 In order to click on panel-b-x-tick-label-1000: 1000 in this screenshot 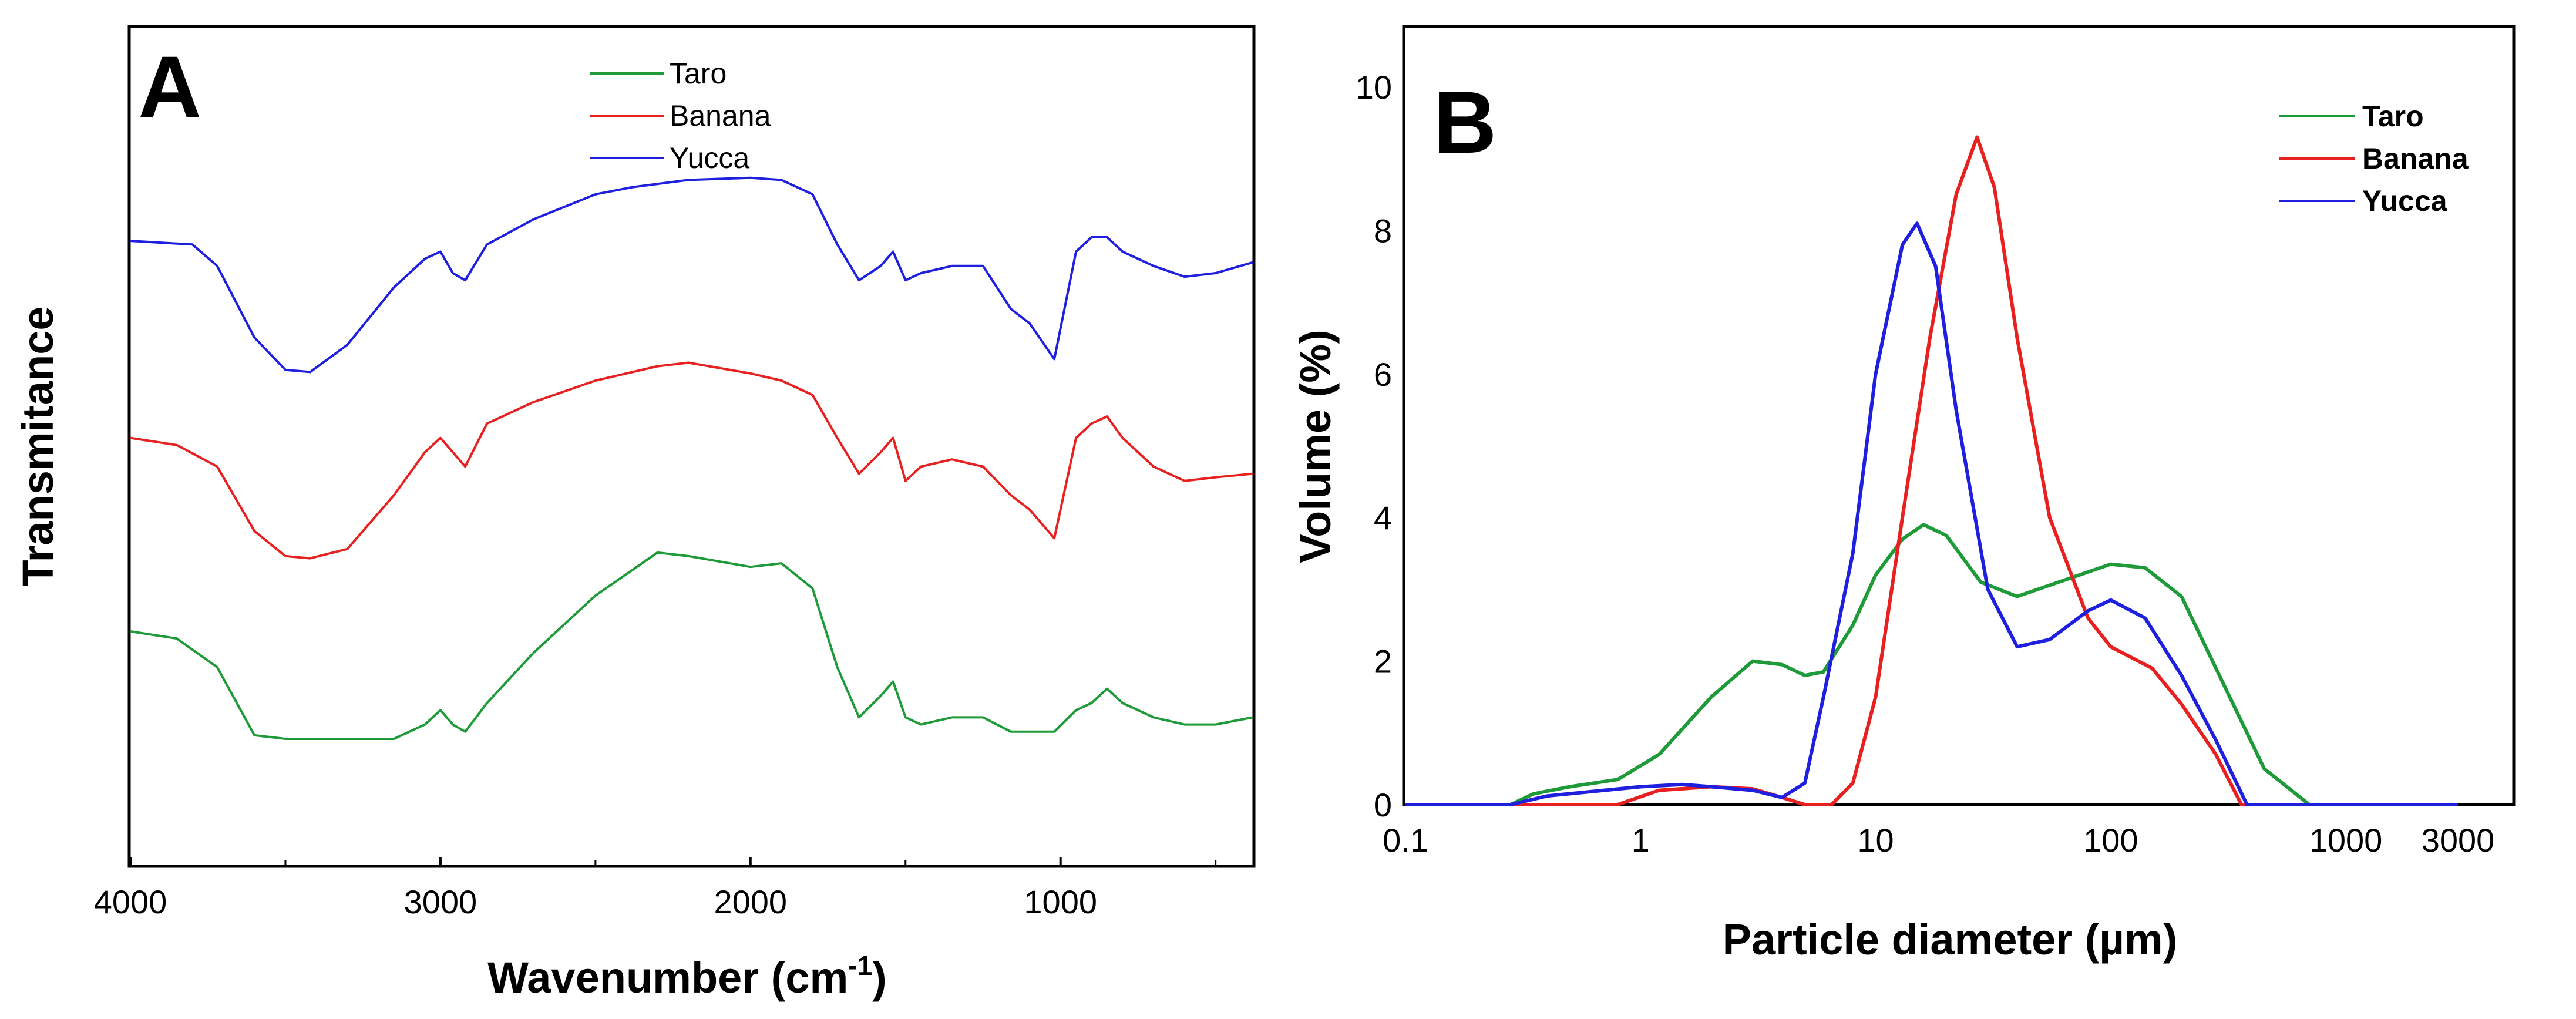, I will do `click(2346, 840)`.